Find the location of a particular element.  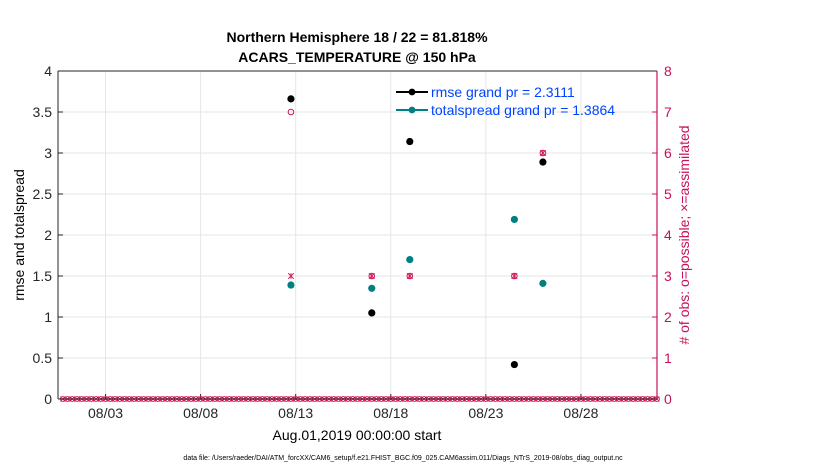

right-y-tick-label: 8 is located at coordinates (668, 71).